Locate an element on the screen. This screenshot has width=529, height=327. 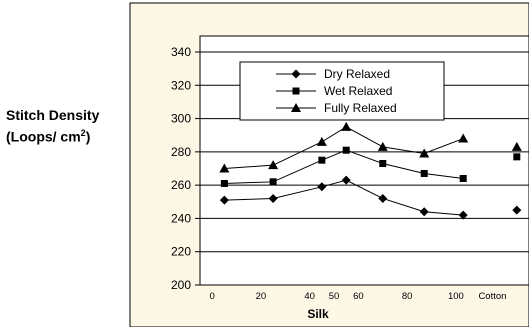
x-tick-label-0: 0 is located at coordinates (212, 296).